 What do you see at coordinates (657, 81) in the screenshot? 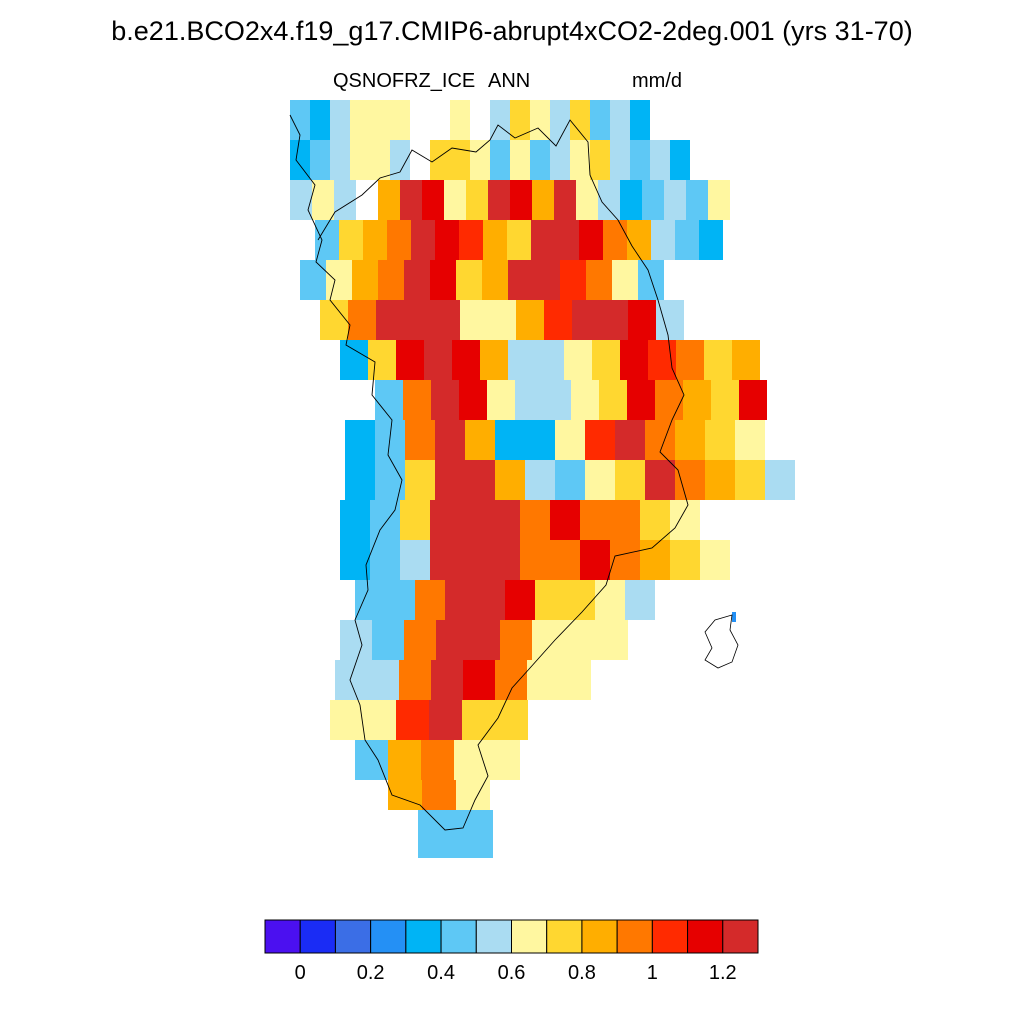
I see `units-label: mm/d` at bounding box center [657, 81].